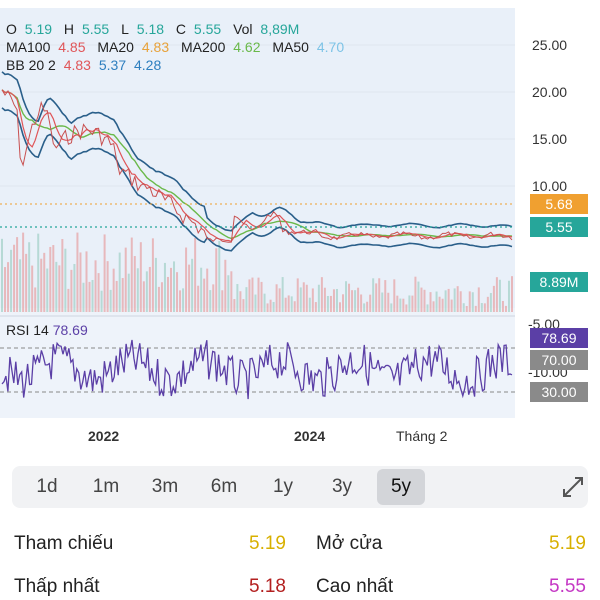 The image size is (600, 600). Describe the element at coordinates (46, 47) in the screenshot. I see `legend-ma100: MA100 4.85` at that location.